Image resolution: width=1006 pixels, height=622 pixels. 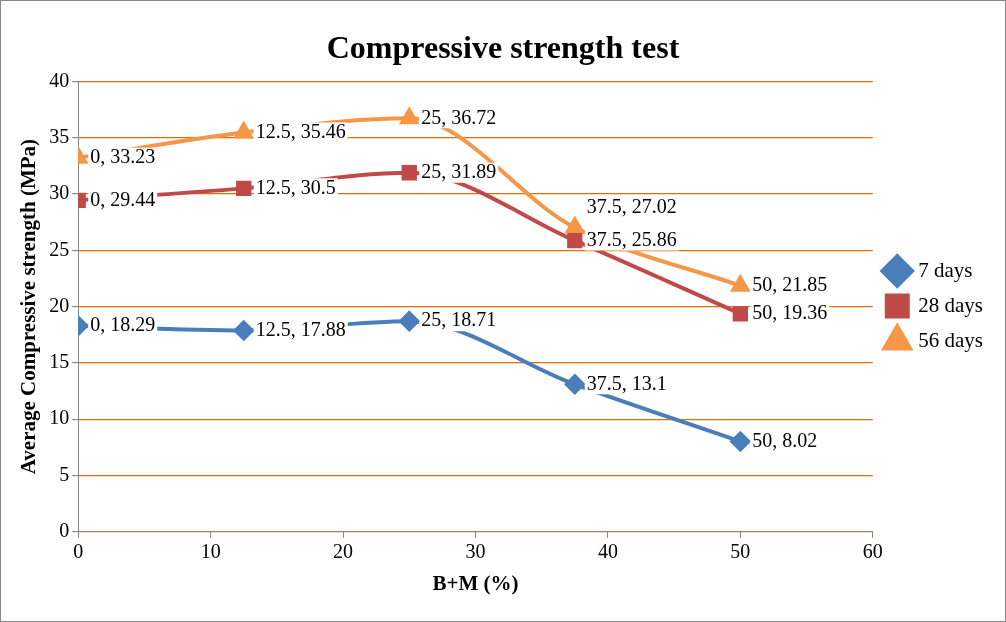 I want to click on x-tick-label: 60, so click(x=872, y=551).